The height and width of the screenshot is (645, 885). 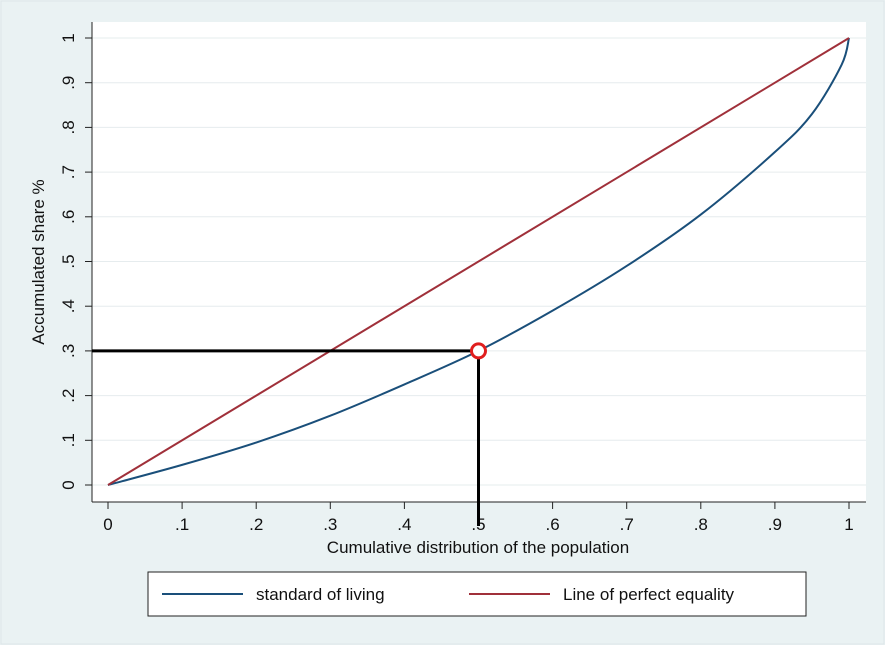 I want to click on x-tick-label-4: .4, so click(x=404, y=524).